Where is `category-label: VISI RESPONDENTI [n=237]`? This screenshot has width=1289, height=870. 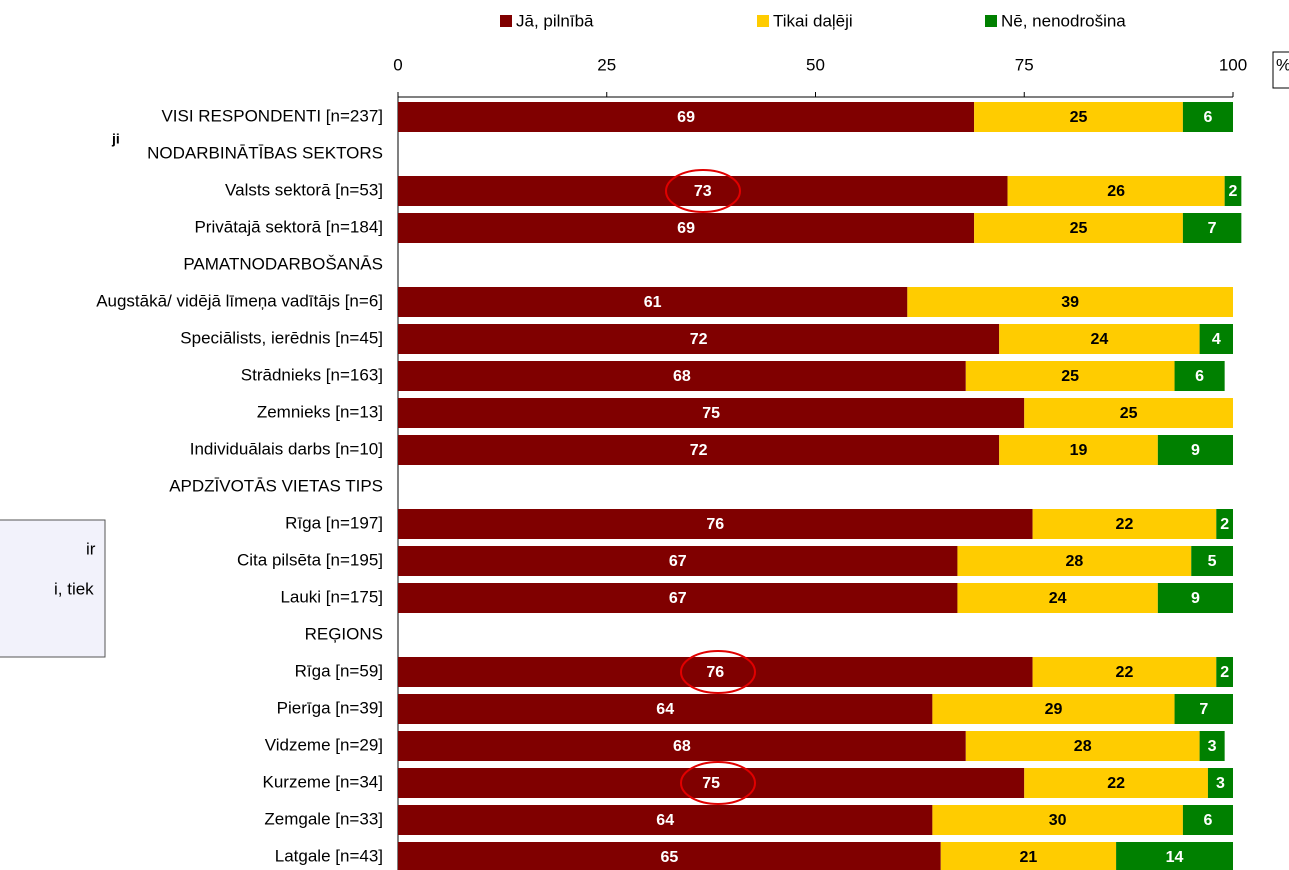 category-label: VISI RESPONDENTI [n=237] is located at coordinates (272, 115).